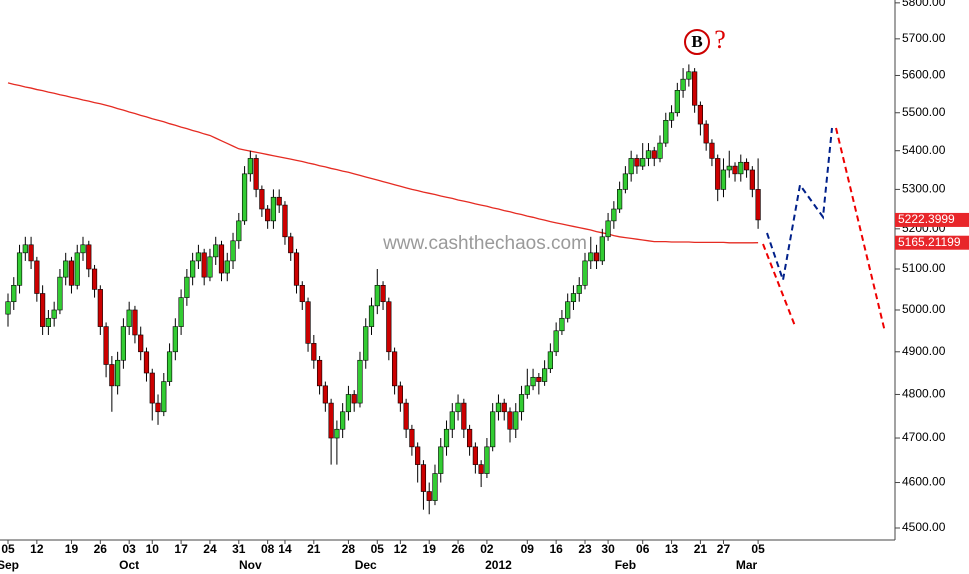 The height and width of the screenshot is (574, 969). Describe the element at coordinates (349, 549) in the screenshot. I see `x-tick-label: 28` at that location.